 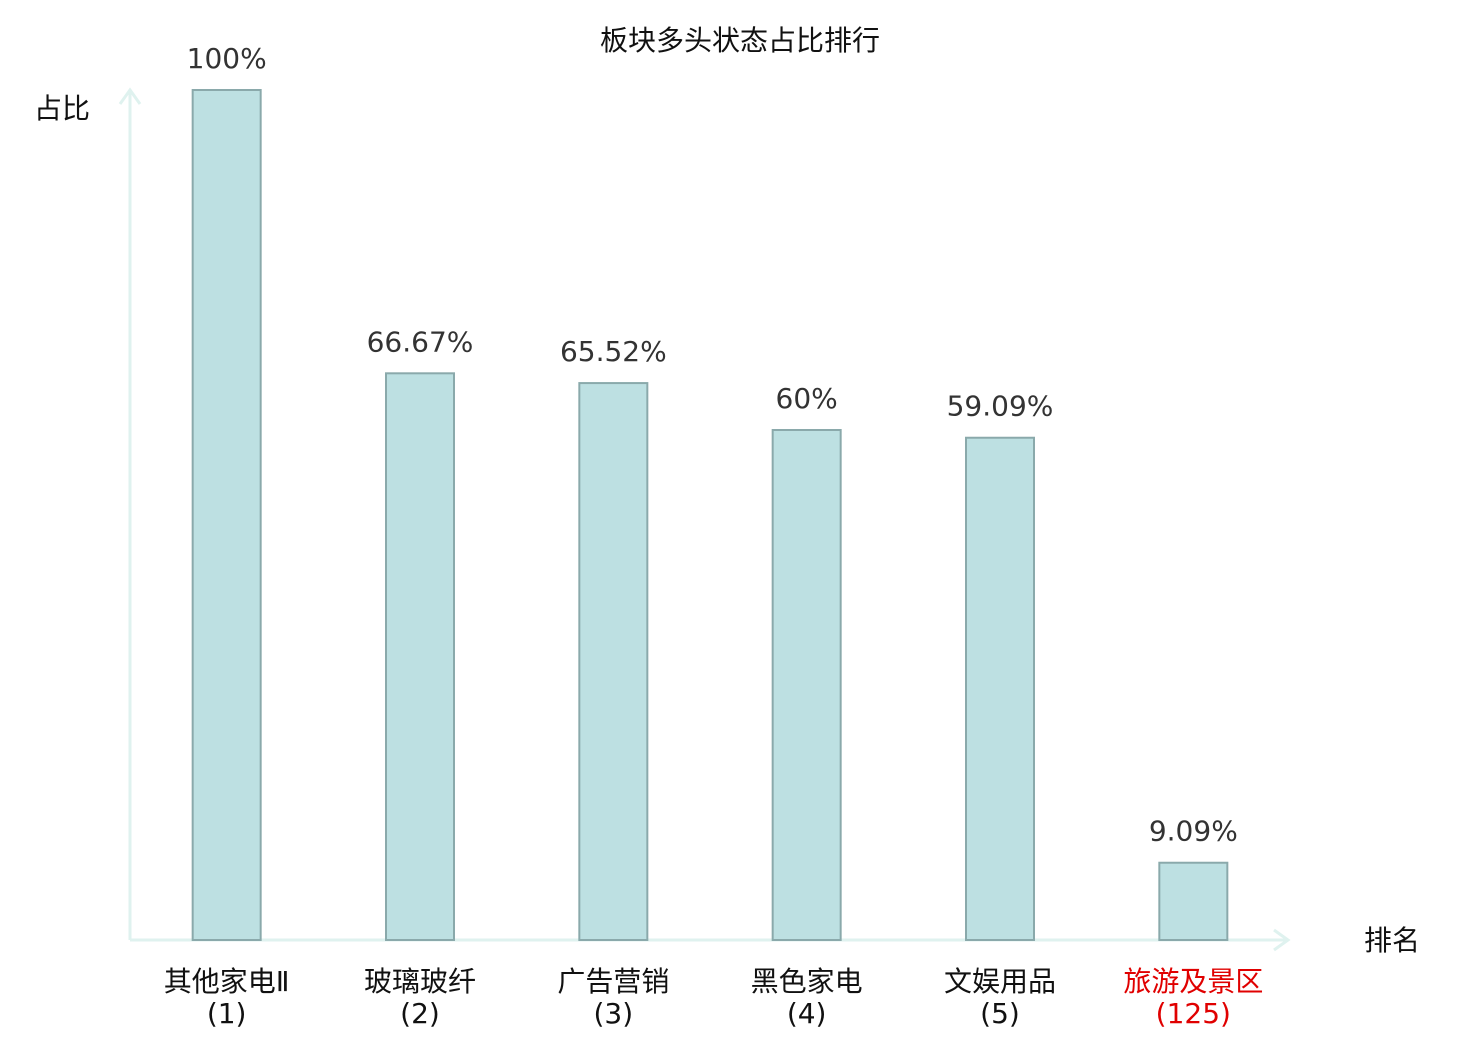 I want to click on x-axis-label: 排名, so click(x=1392, y=940).